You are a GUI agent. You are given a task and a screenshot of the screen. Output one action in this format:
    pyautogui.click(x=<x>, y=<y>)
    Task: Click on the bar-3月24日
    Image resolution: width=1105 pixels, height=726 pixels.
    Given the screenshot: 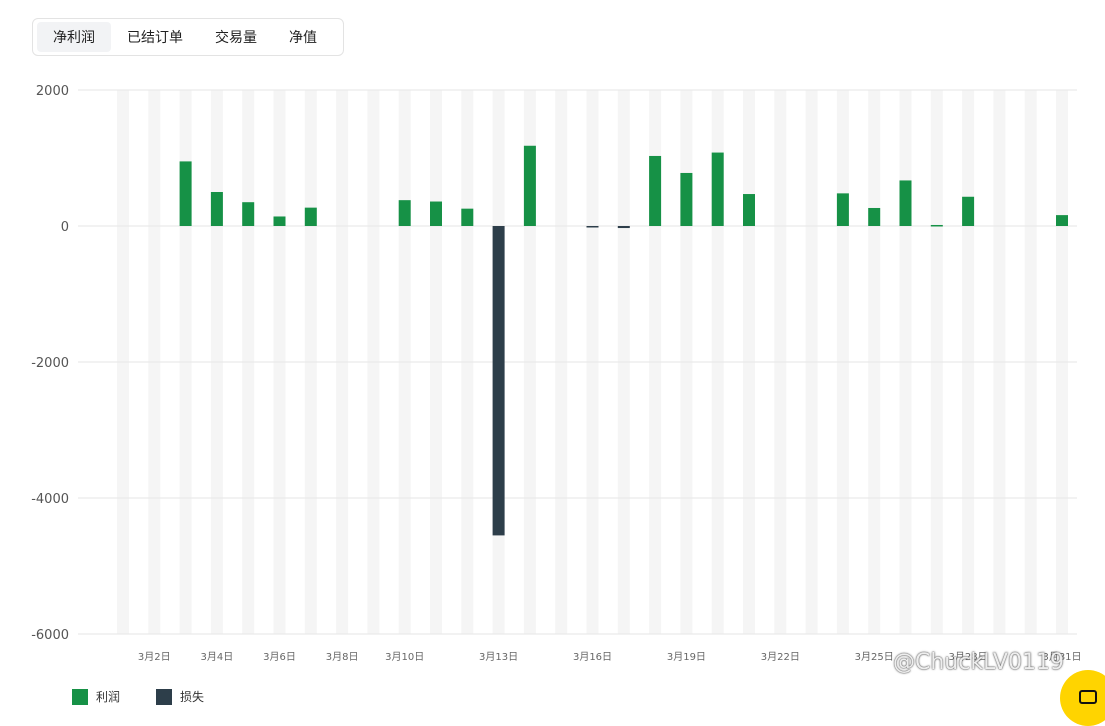 What is the action you would take?
    pyautogui.click(x=842, y=209)
    